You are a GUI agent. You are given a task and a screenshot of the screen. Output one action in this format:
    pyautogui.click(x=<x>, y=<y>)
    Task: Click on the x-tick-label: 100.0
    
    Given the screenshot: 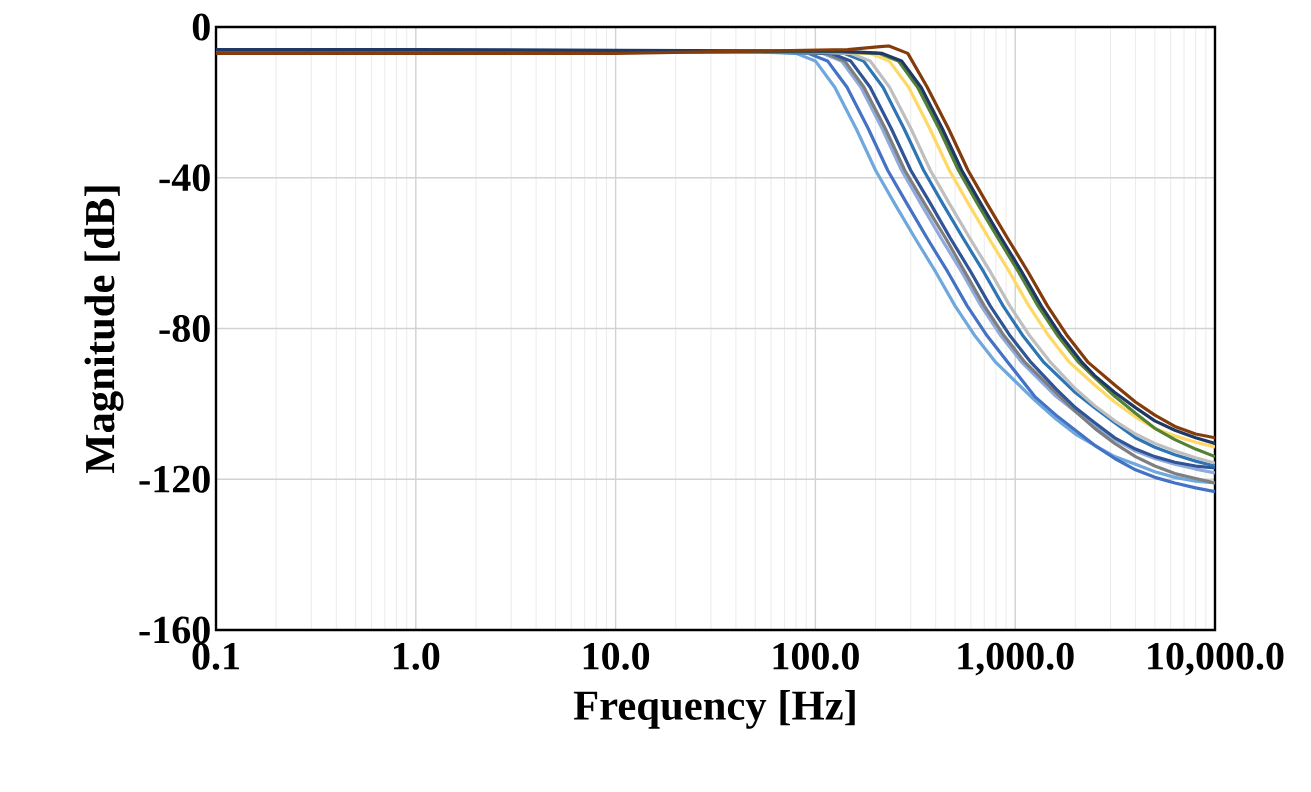 What is the action you would take?
    pyautogui.click(x=816, y=656)
    